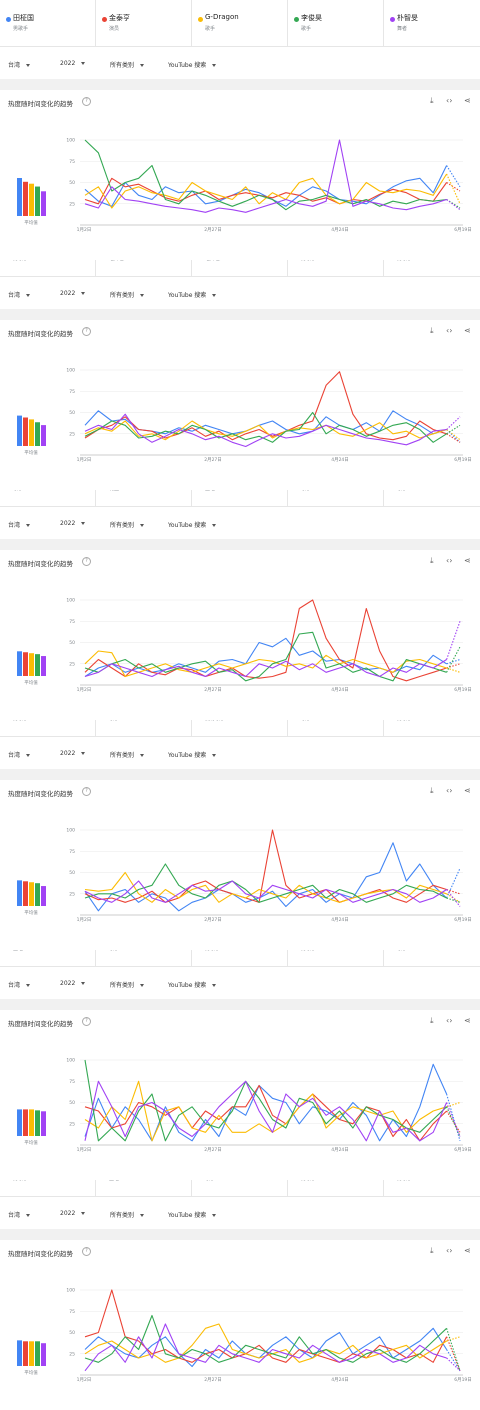  What do you see at coordinates (340, 460) in the screenshot?
I see `x-tick-label: 4月24日` at bounding box center [340, 460].